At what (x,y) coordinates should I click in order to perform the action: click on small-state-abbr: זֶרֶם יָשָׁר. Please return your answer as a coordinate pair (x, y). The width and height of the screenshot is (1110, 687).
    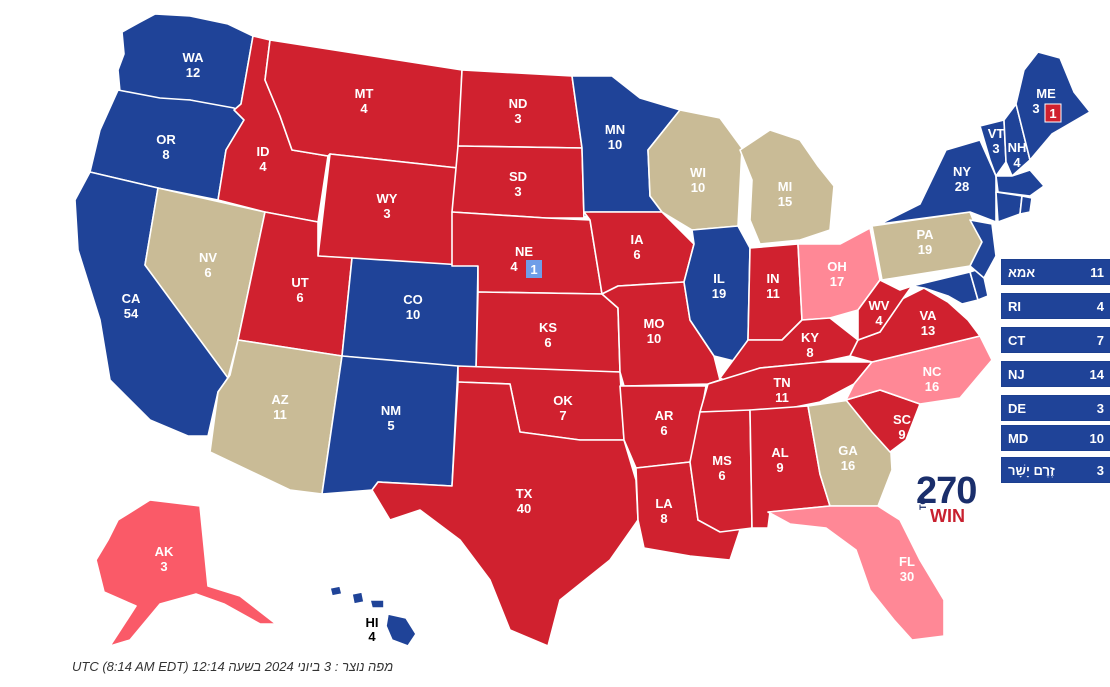
    Looking at the image, I should click on (1031, 470).